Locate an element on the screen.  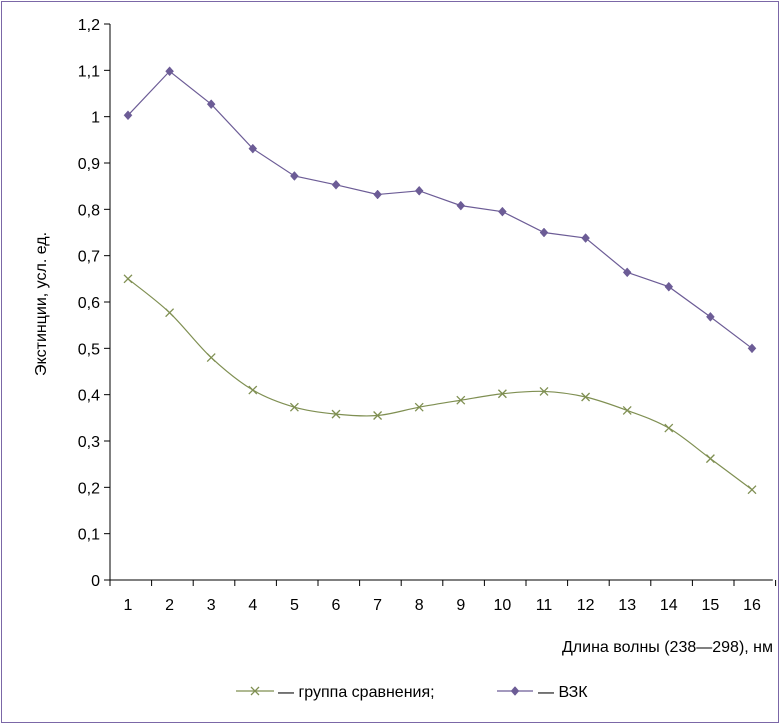
x-tick-label: 6 is located at coordinates (336, 605).